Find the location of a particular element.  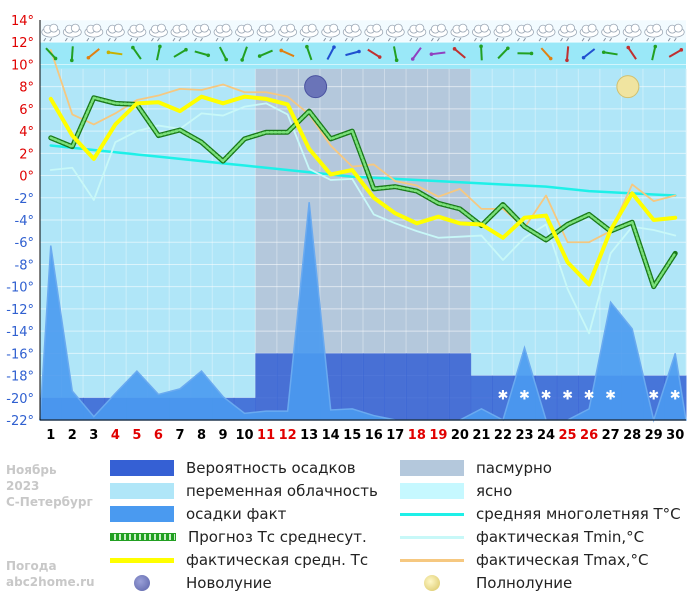

legend-item-new-moon: Новолуние is located at coordinates (191, 583).